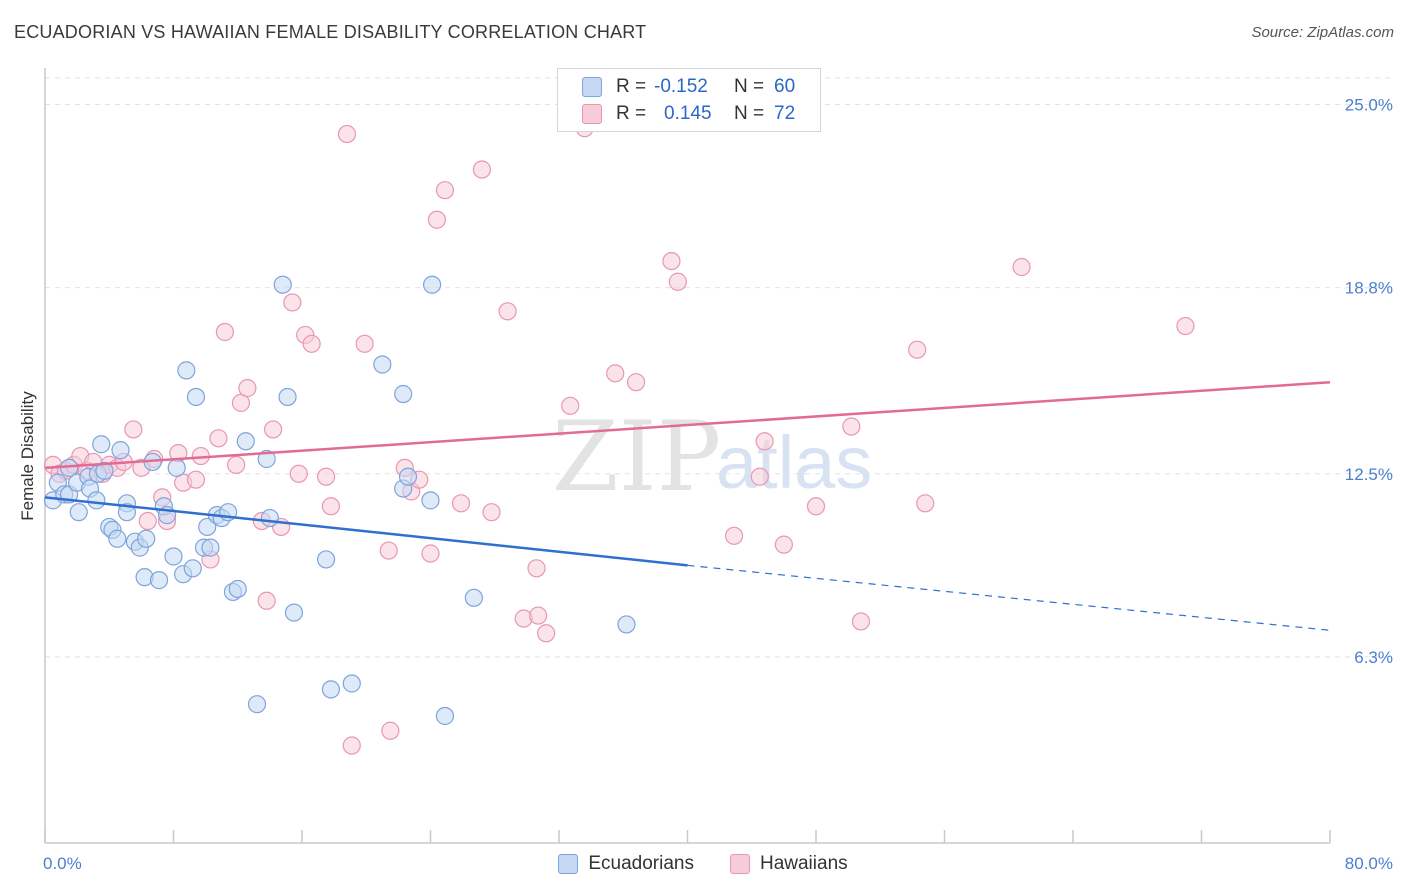 This screenshot has width=1406, height=892. I want to click on x-tick-min: 0.0%, so click(62, 863).